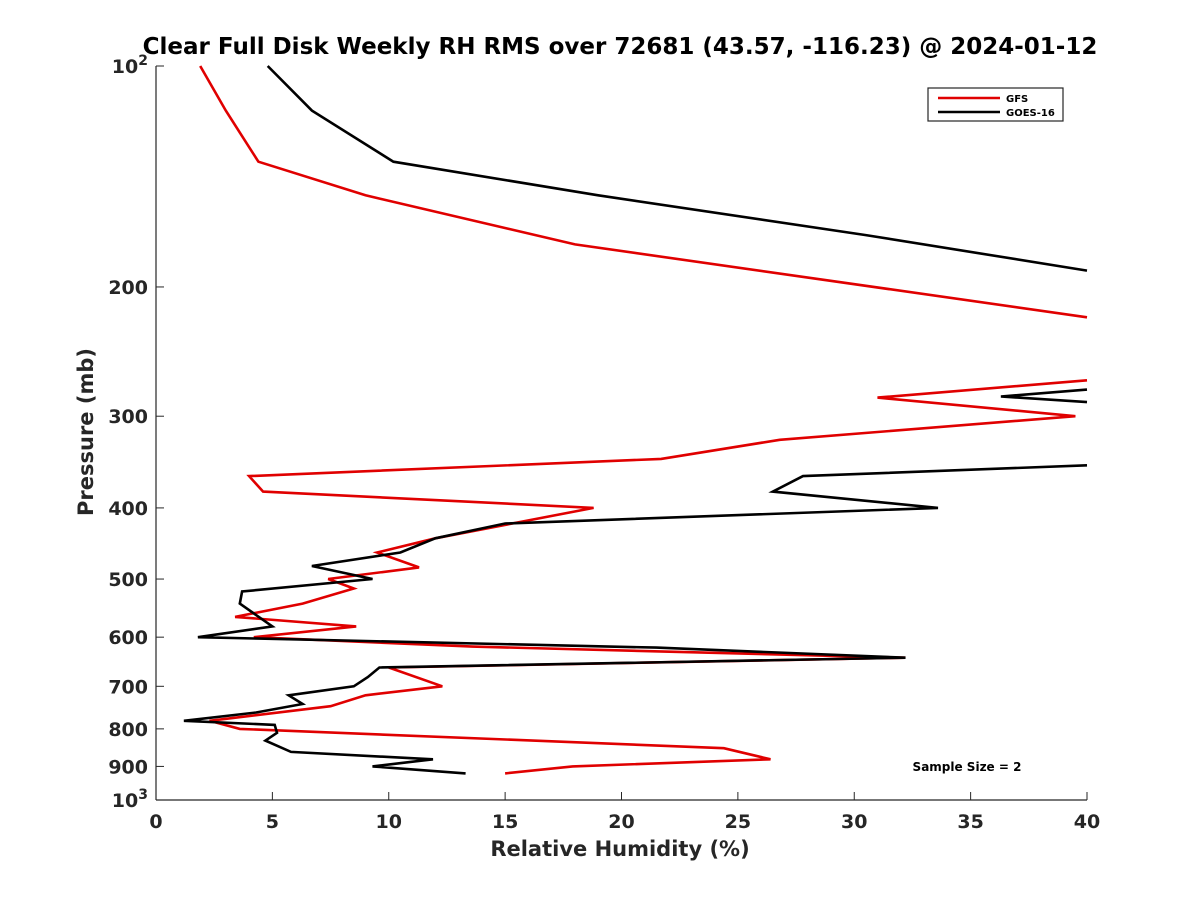 The image size is (1200, 900). Describe the element at coordinates (389, 822) in the screenshot. I see `x-tick-label: 10` at that location.